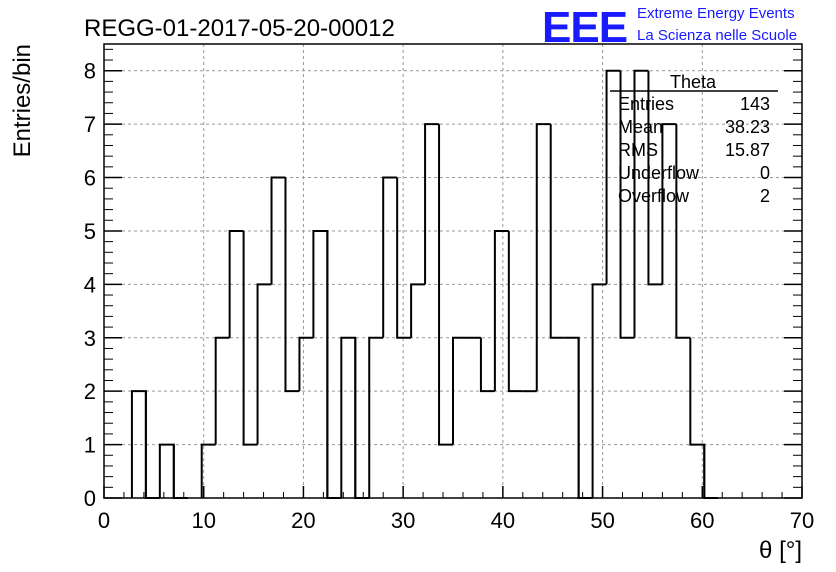 The height and width of the screenshot is (572, 836). Describe the element at coordinates (303, 520) in the screenshot. I see `x-tick-label-2: 20` at that location.